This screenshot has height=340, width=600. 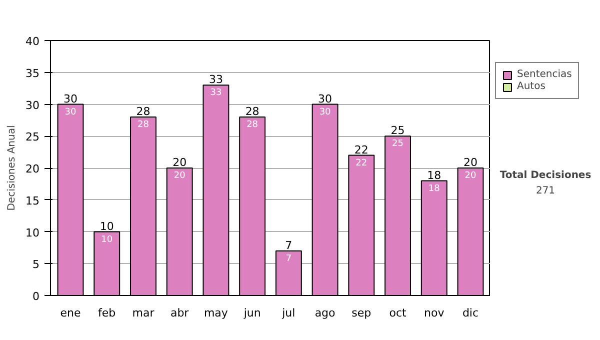 What do you see at coordinates (531, 86) in the screenshot?
I see `legend-label: Autos` at bounding box center [531, 86].